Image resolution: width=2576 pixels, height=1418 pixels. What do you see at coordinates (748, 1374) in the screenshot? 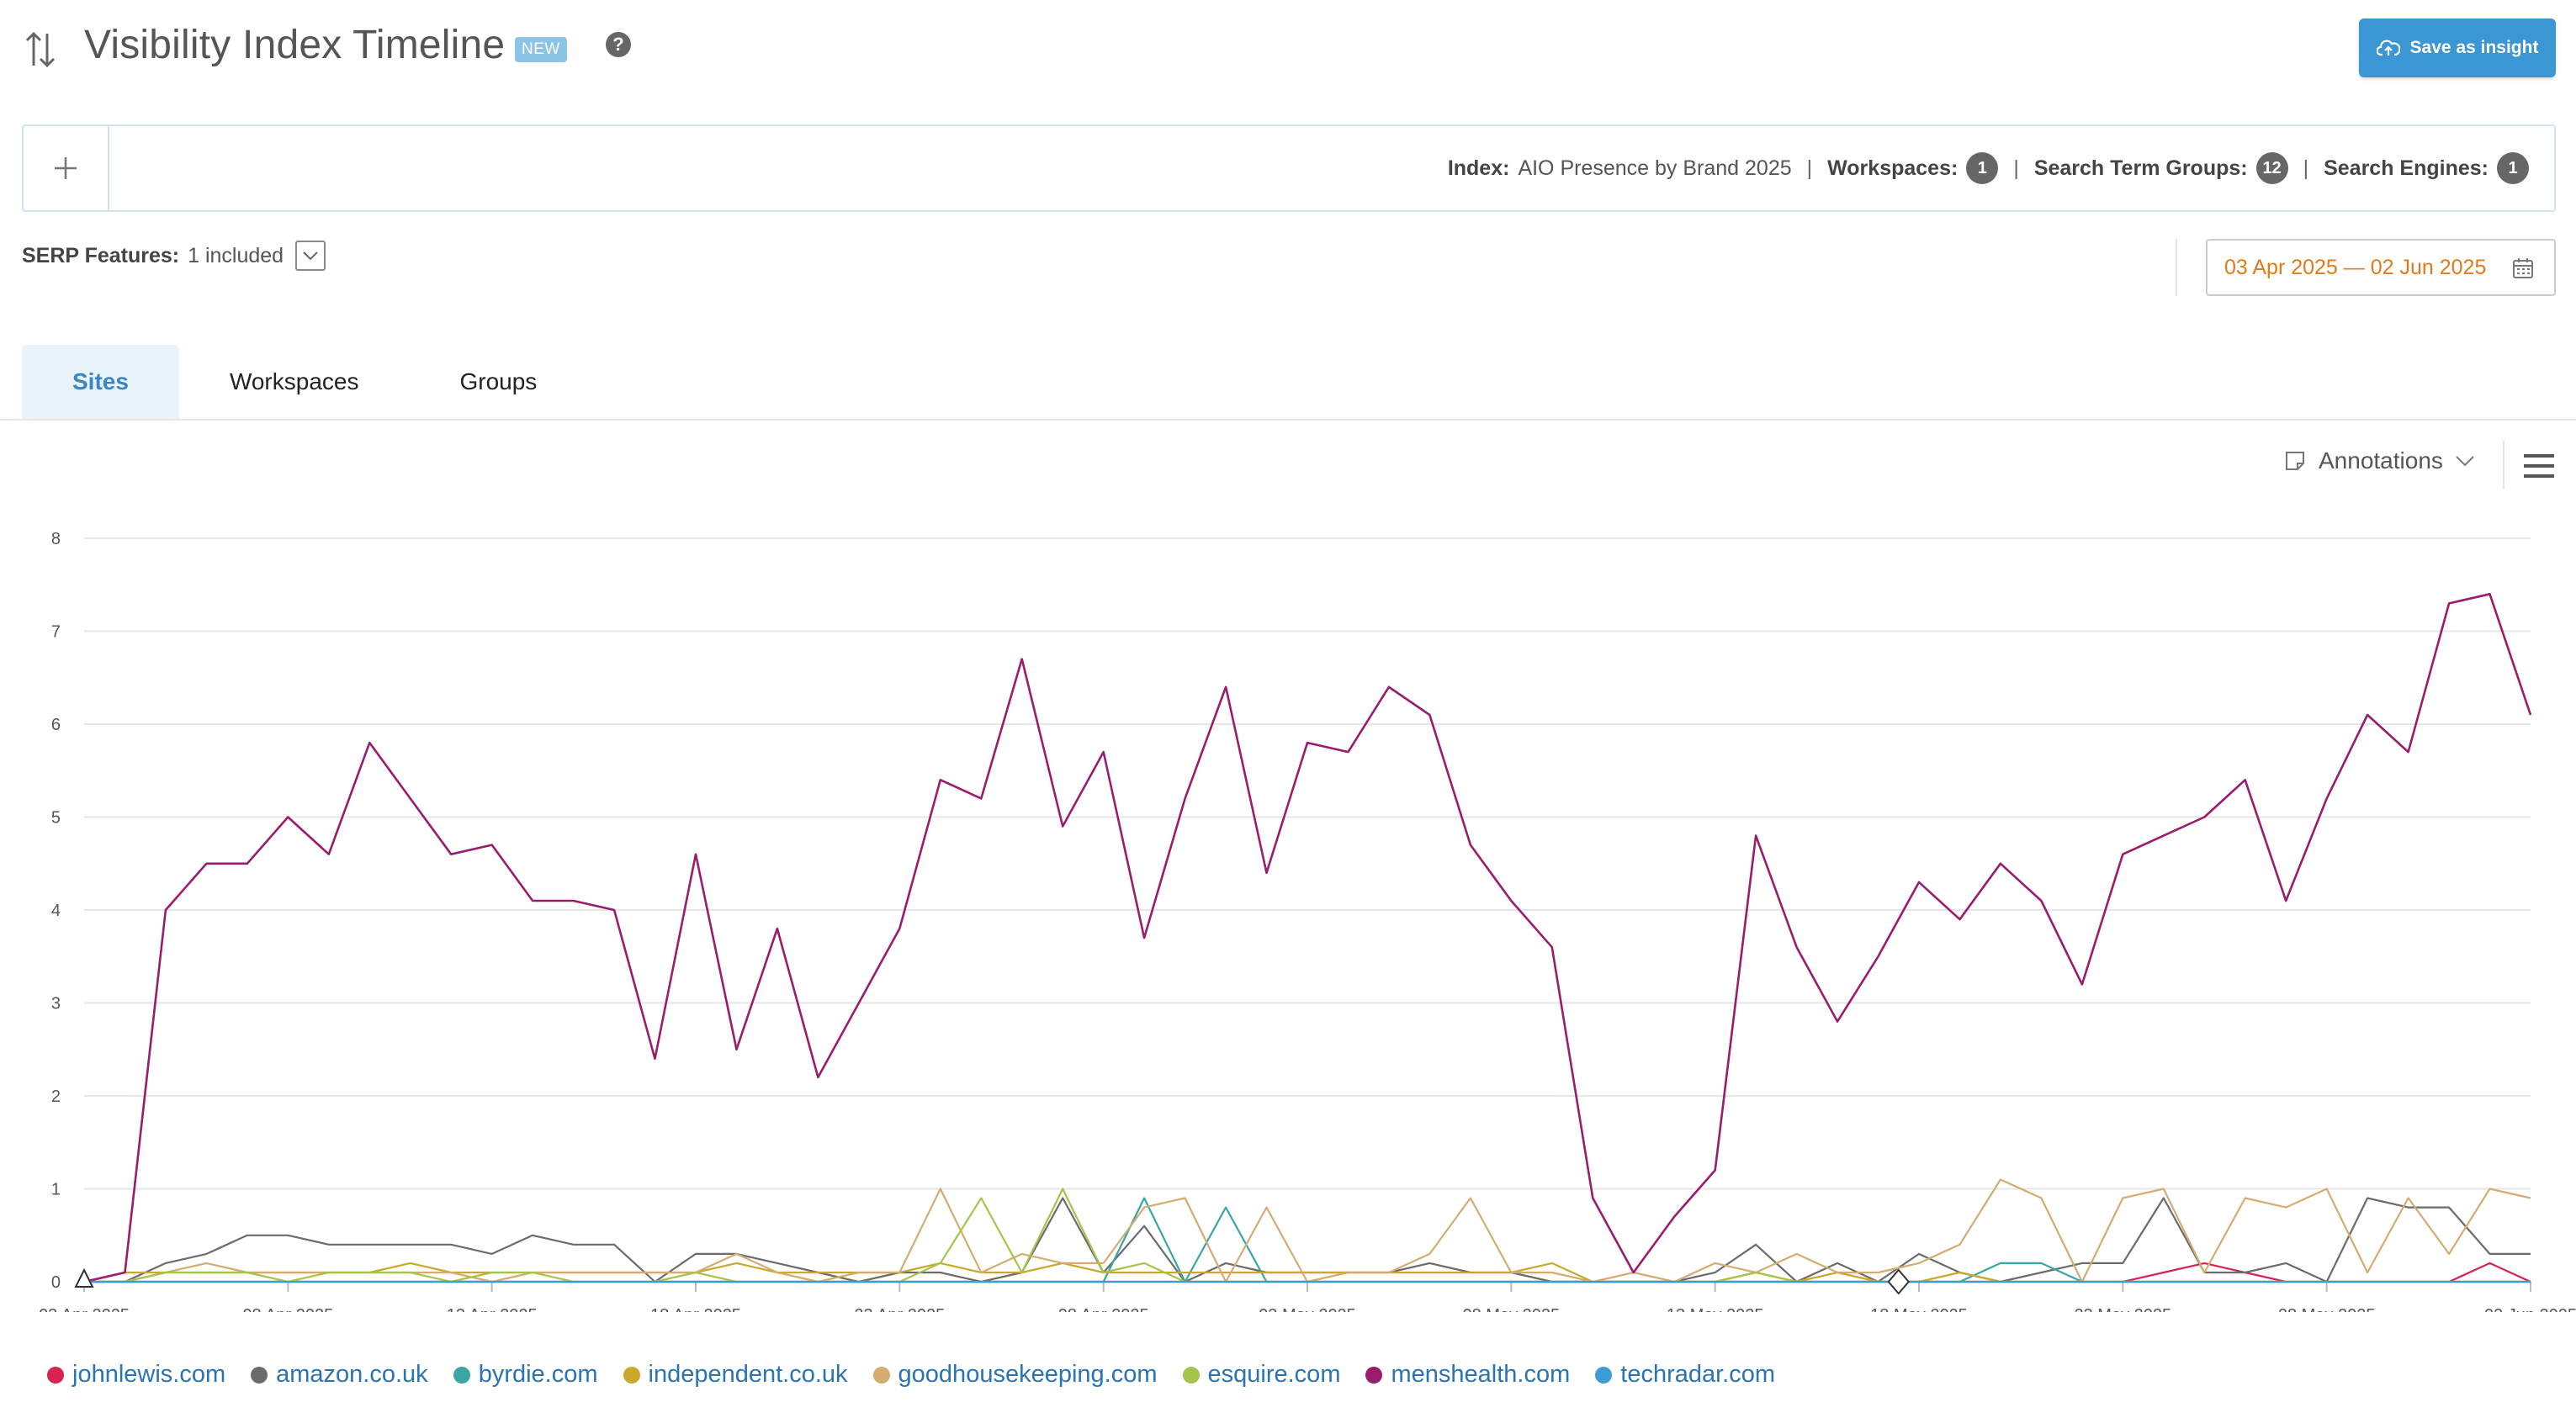
I see `legend-label: independent.co.uk` at bounding box center [748, 1374].